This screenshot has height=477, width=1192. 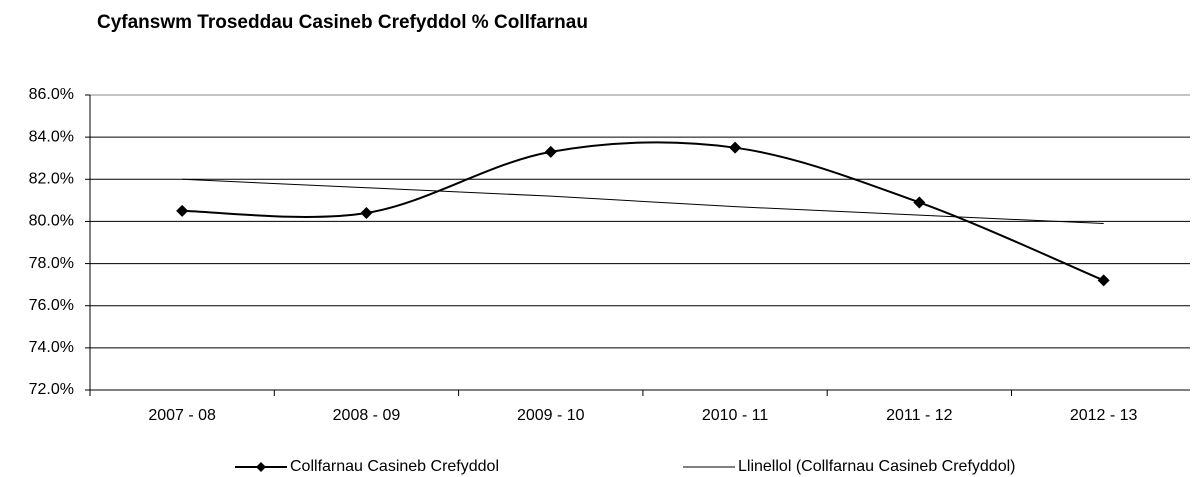 What do you see at coordinates (51, 94) in the screenshot?
I see `y-tick-label: 86.0%` at bounding box center [51, 94].